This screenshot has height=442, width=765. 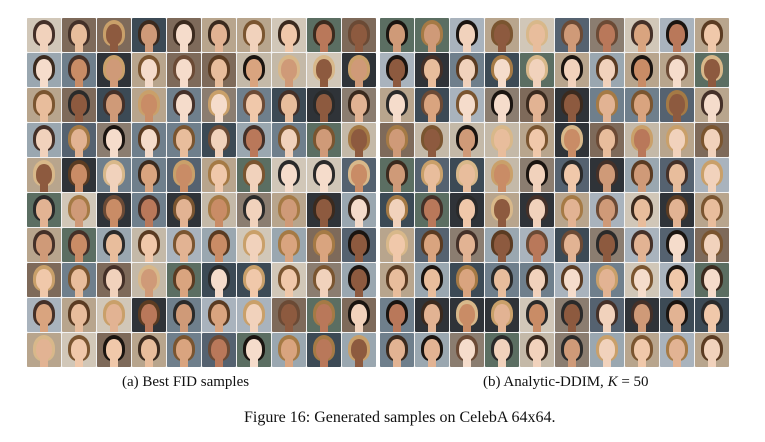 What do you see at coordinates (612, 382) in the screenshot?
I see `caption-b-variable: K` at bounding box center [612, 382].